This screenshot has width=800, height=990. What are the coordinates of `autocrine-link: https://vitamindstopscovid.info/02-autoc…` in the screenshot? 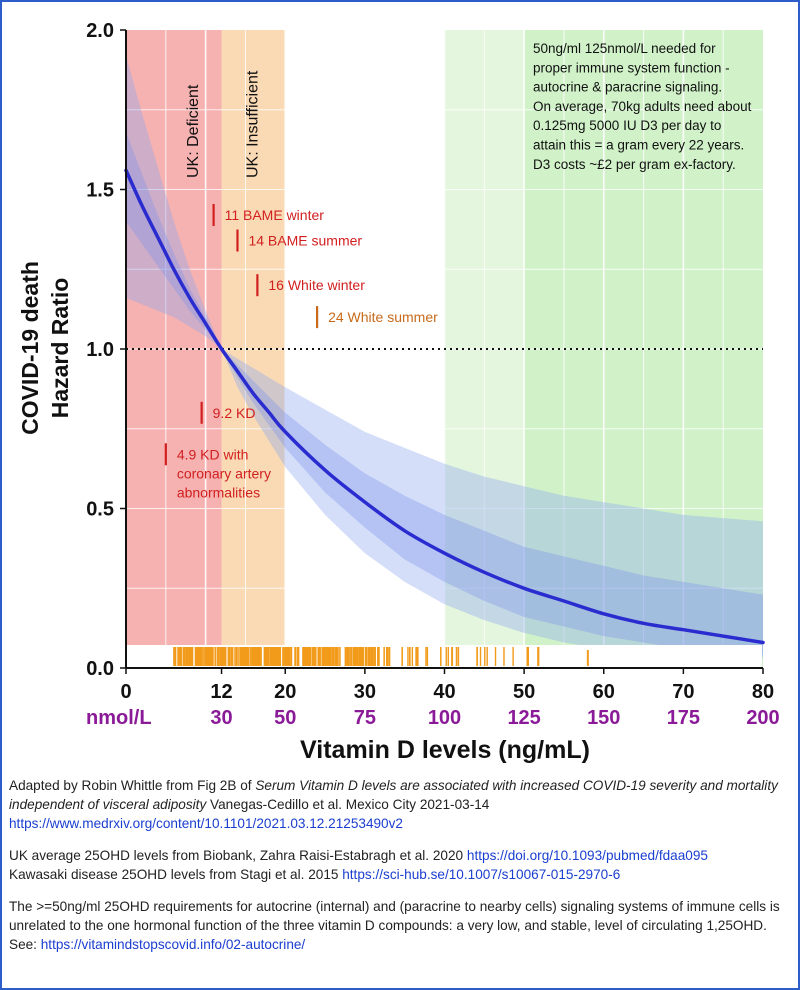 It's located at (173, 944).